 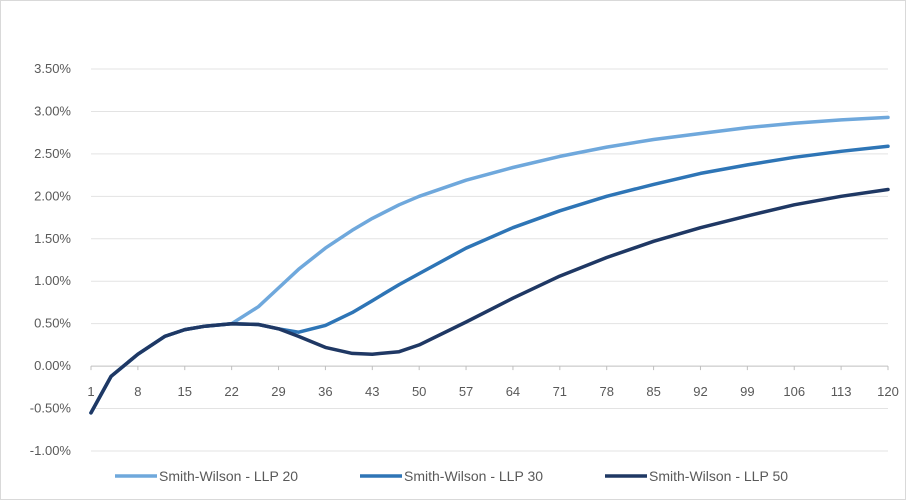 I want to click on x-tick-label: 99, so click(x=747, y=391).